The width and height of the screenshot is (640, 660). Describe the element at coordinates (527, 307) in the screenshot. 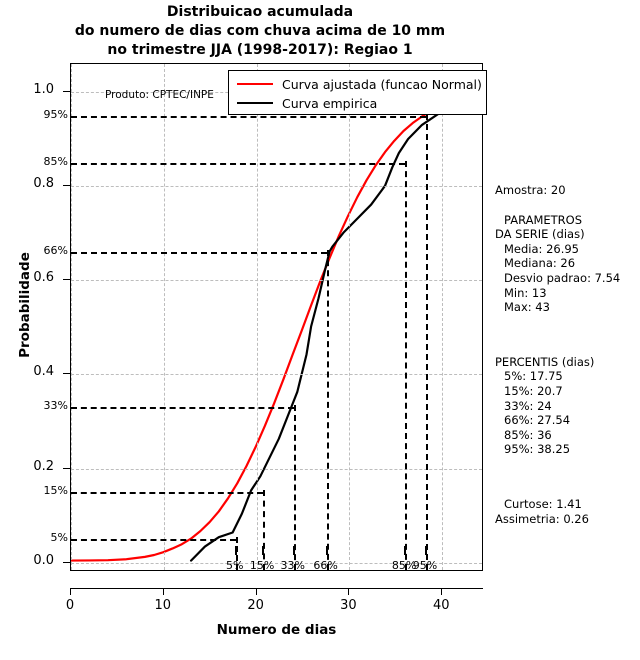

I see `stat-max: Max: 43` at that location.